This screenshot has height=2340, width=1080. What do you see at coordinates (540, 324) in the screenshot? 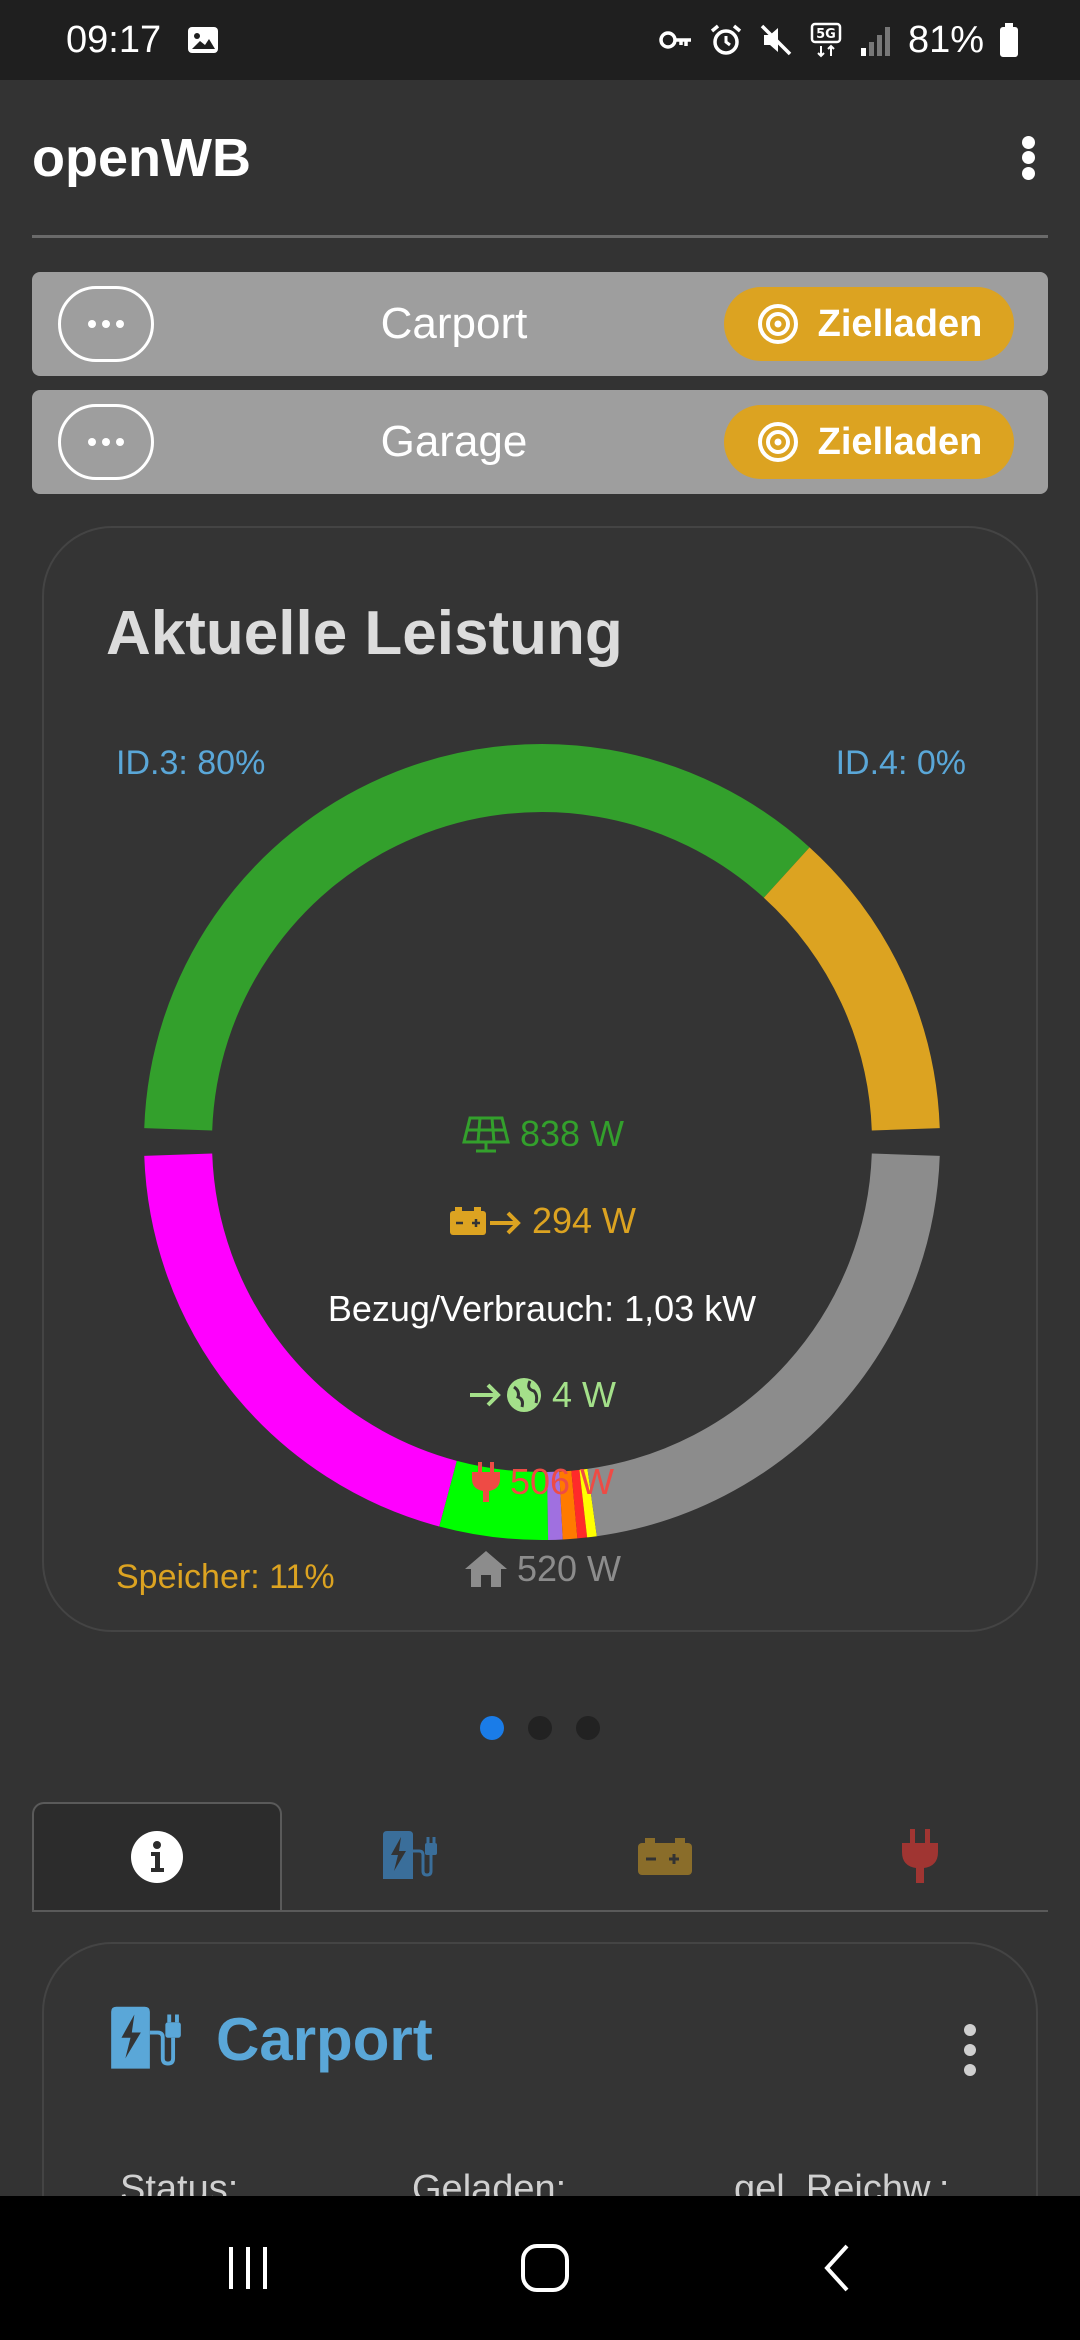
I see `chargepoint-row-carport: Carport Zielladen` at bounding box center [540, 324].